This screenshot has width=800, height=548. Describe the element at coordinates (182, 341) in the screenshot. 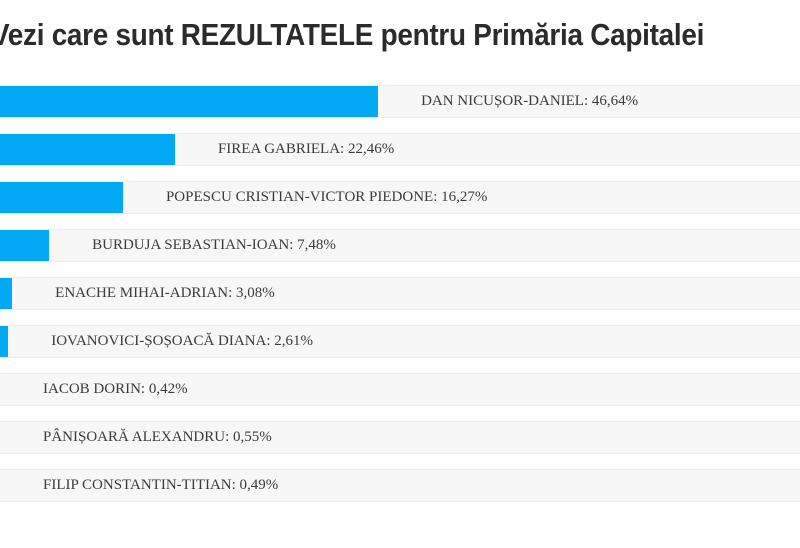

I see `result-label: IOVANOVICI-ȘOȘOACĂ DIANA: 2,61%` at that location.